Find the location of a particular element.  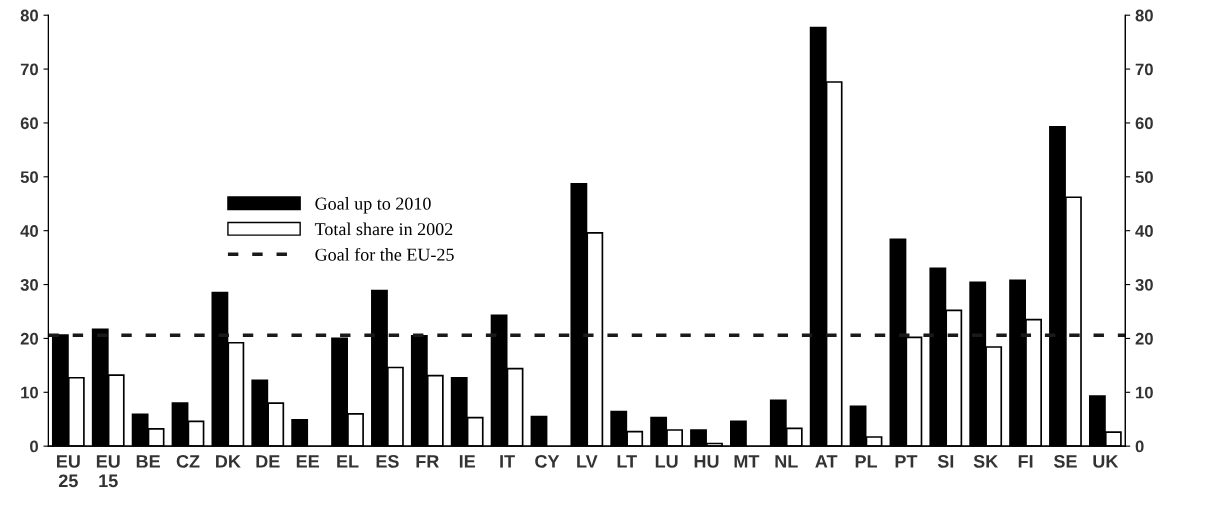

legend-label: Goal for the EU-25 is located at coordinates (384, 254).